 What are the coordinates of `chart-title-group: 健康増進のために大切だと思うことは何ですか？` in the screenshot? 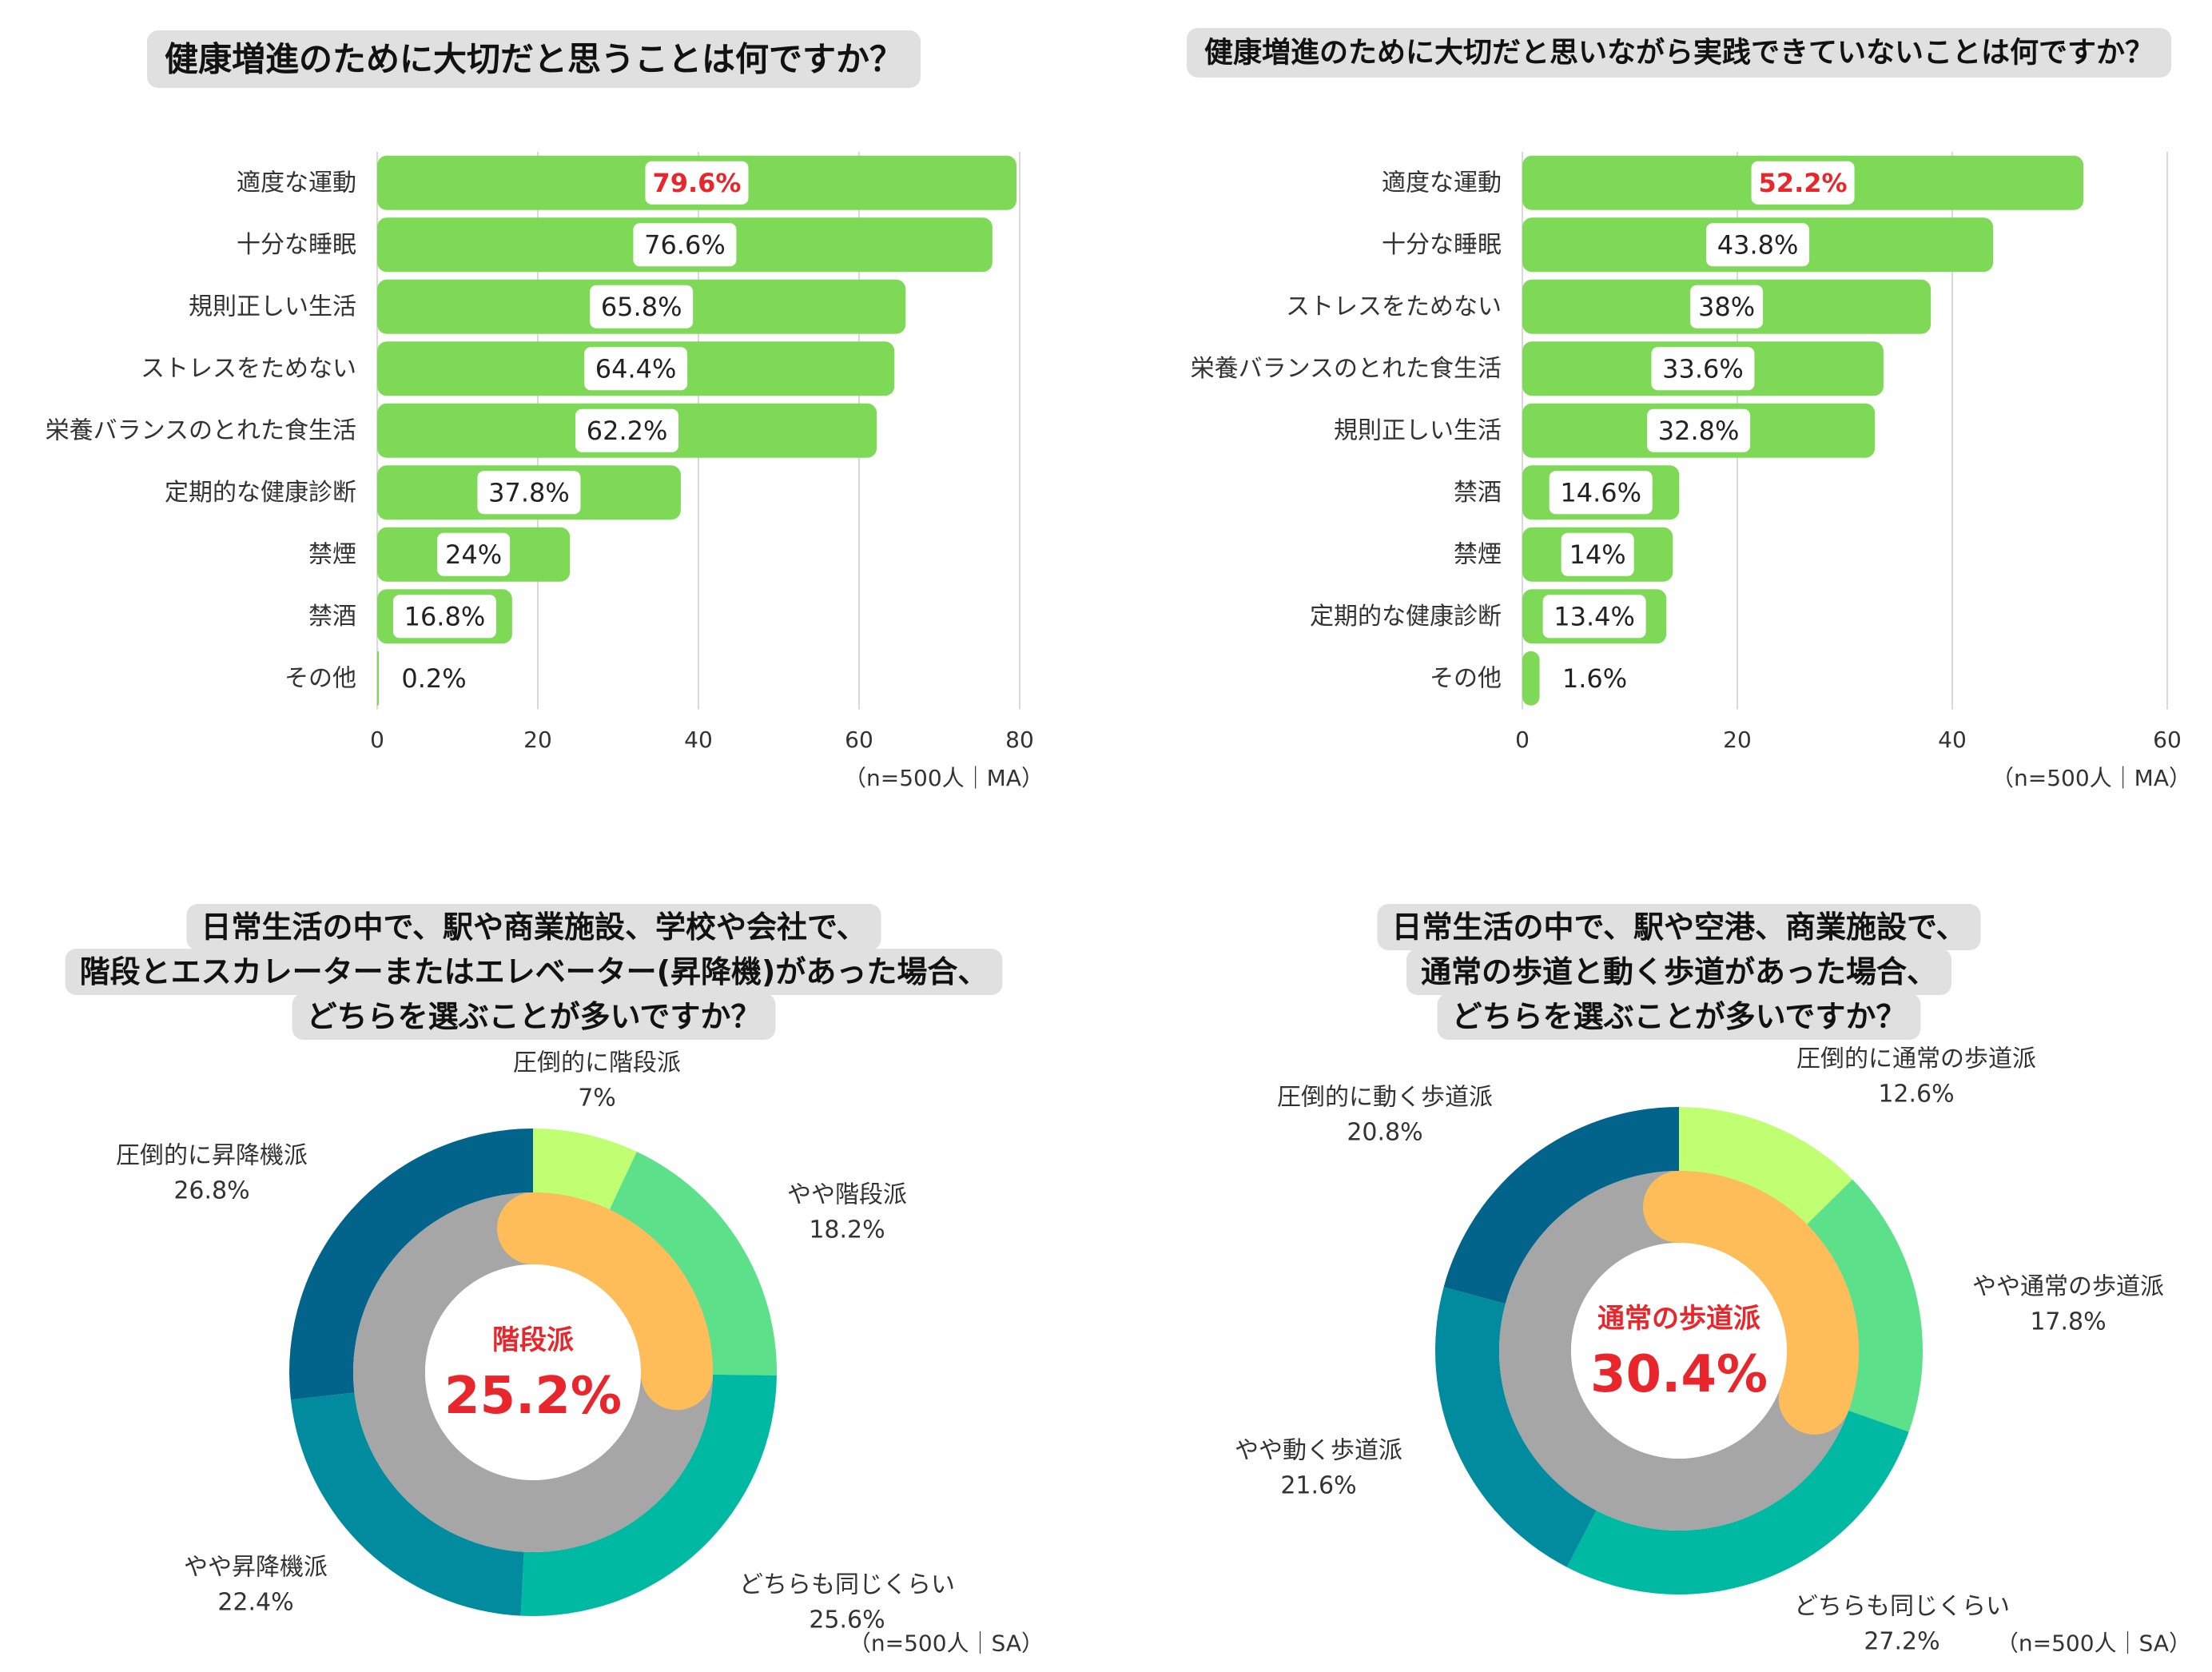 It's located at (533, 59).